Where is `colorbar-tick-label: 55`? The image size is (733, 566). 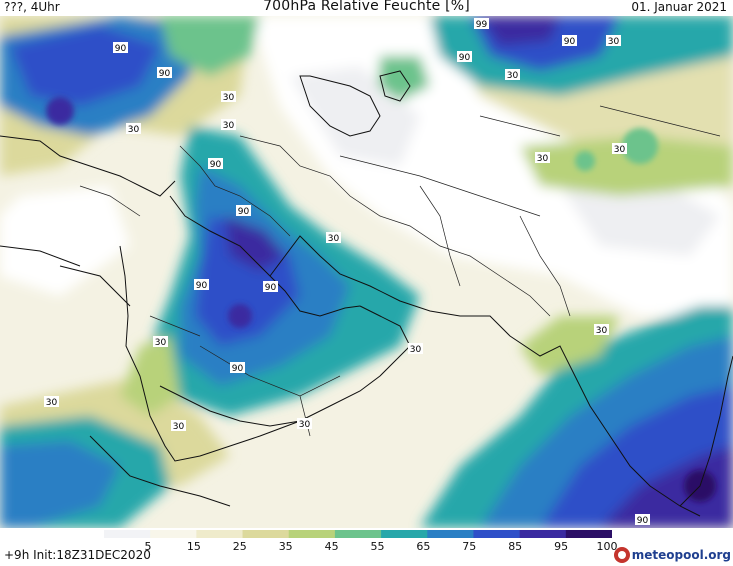 colorbar-tick-label: 55 is located at coordinates (377, 546).